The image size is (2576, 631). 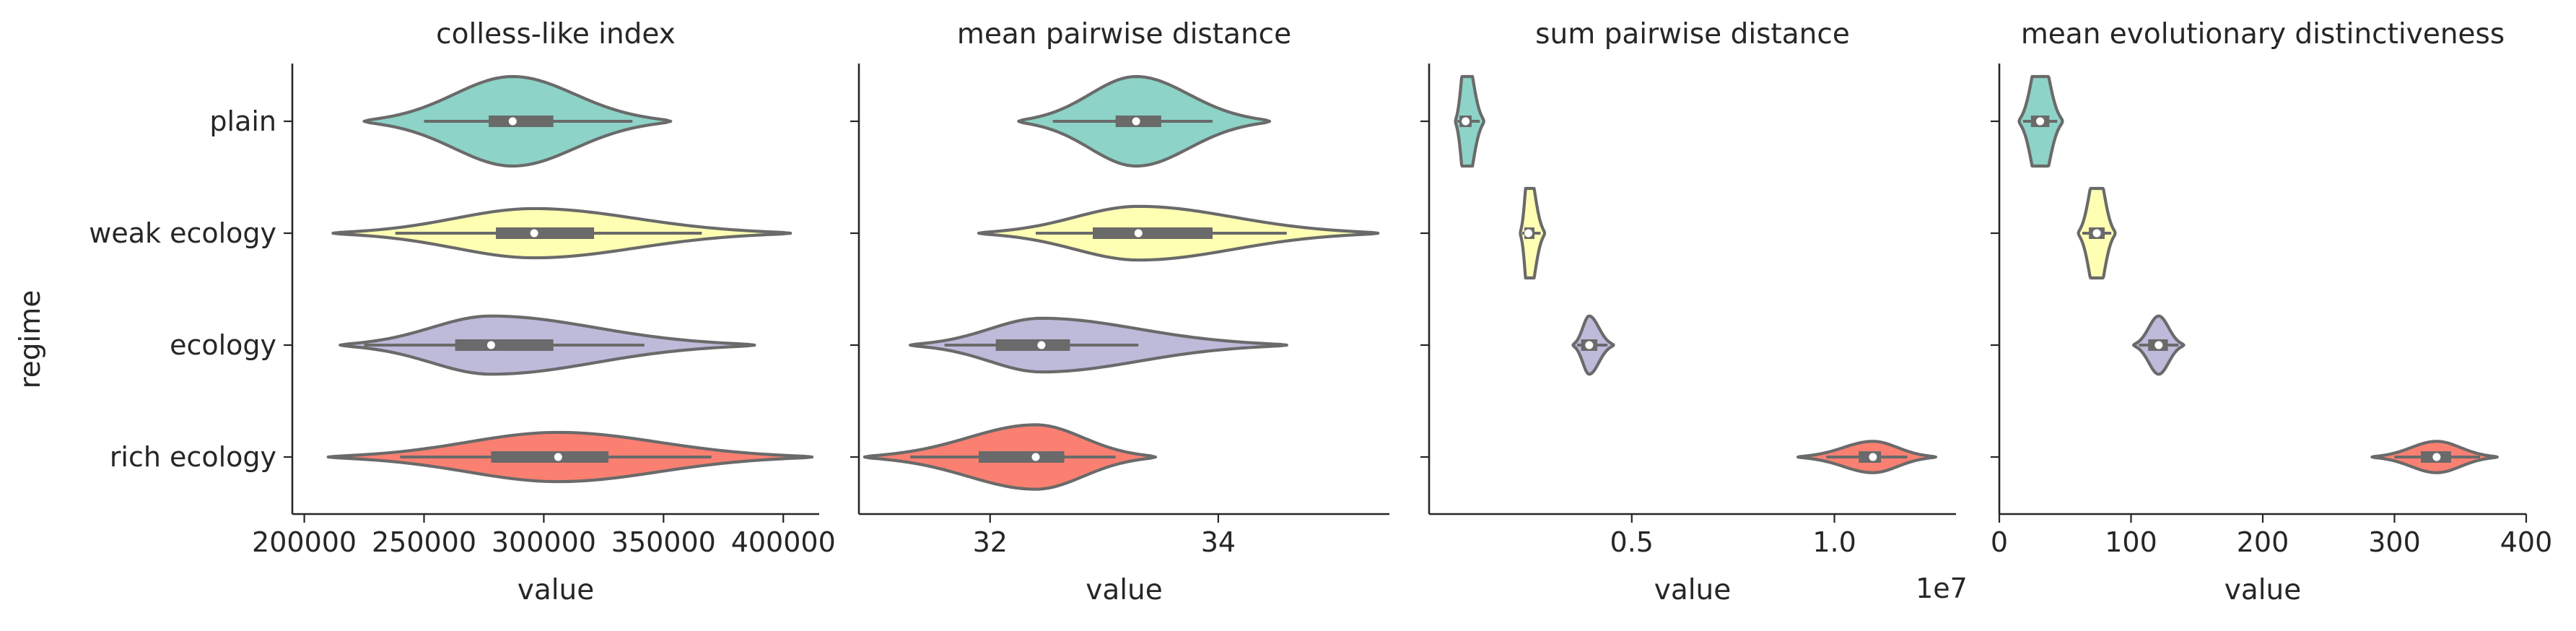 I want to click on y-axis-label: regime, so click(x=30, y=339).